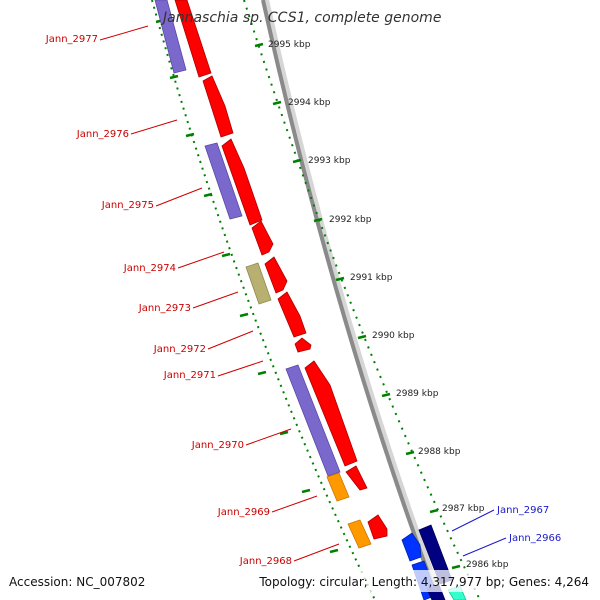 The height and width of the screenshot is (600, 600). Describe the element at coordinates (189, 375) in the screenshot. I see `gene-label-jann-2971: Jann_2971` at that location.